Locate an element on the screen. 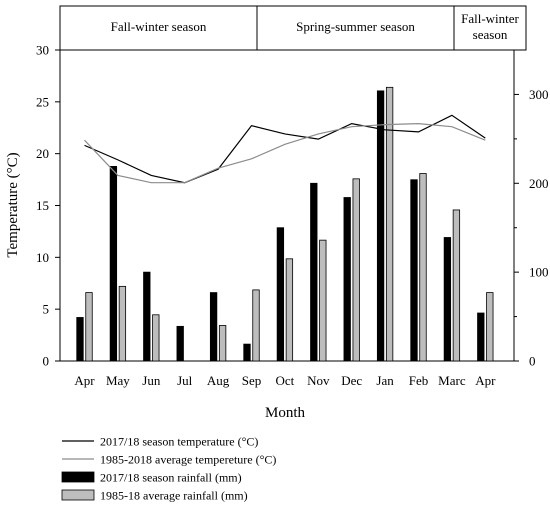 Image resolution: width=550 pixels, height=505 pixels. x-tick-label: Jan is located at coordinates (385, 380).